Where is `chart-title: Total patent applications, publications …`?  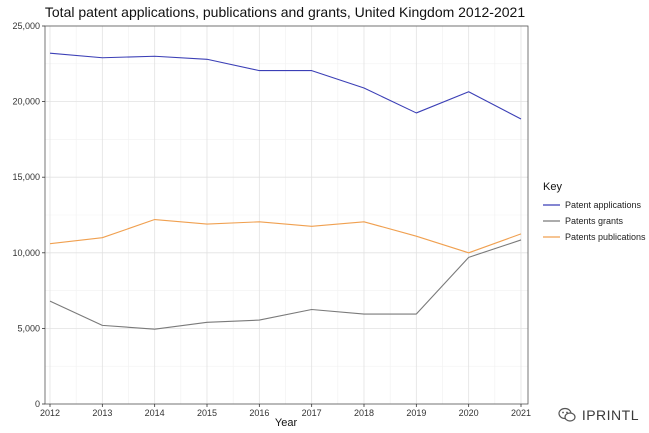 chart-title: Total patent applications, publications … is located at coordinates (285, 12).